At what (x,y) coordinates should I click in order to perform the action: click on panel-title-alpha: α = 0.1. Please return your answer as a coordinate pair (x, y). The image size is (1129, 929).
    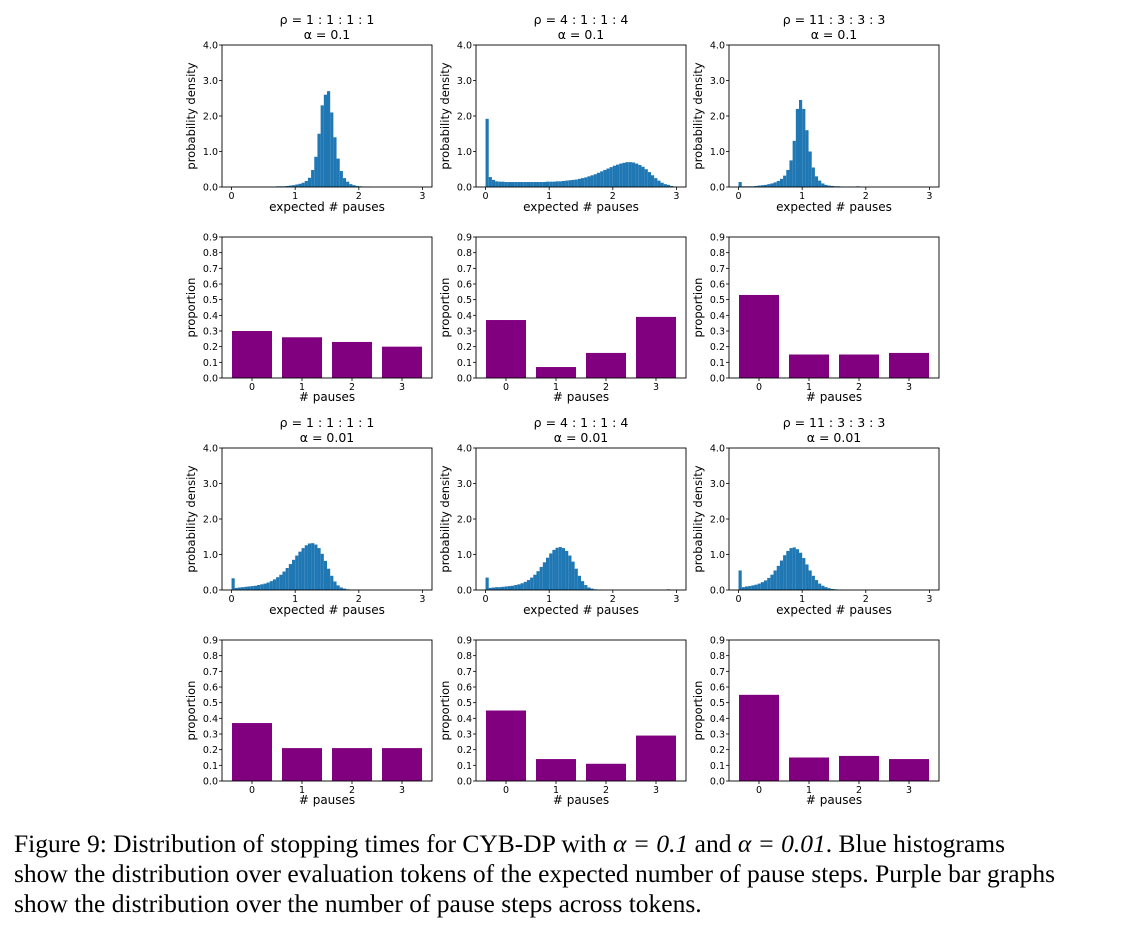
    Looking at the image, I should click on (581, 34).